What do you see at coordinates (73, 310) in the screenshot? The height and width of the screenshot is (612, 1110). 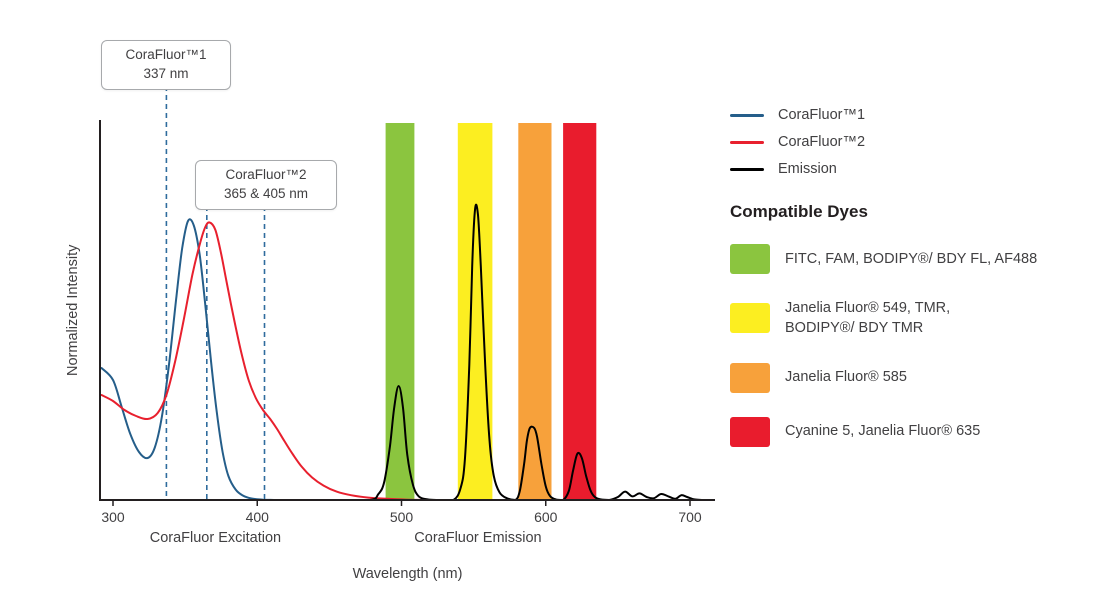 I see `y-axis-label: Normalized Intensity` at bounding box center [73, 310].